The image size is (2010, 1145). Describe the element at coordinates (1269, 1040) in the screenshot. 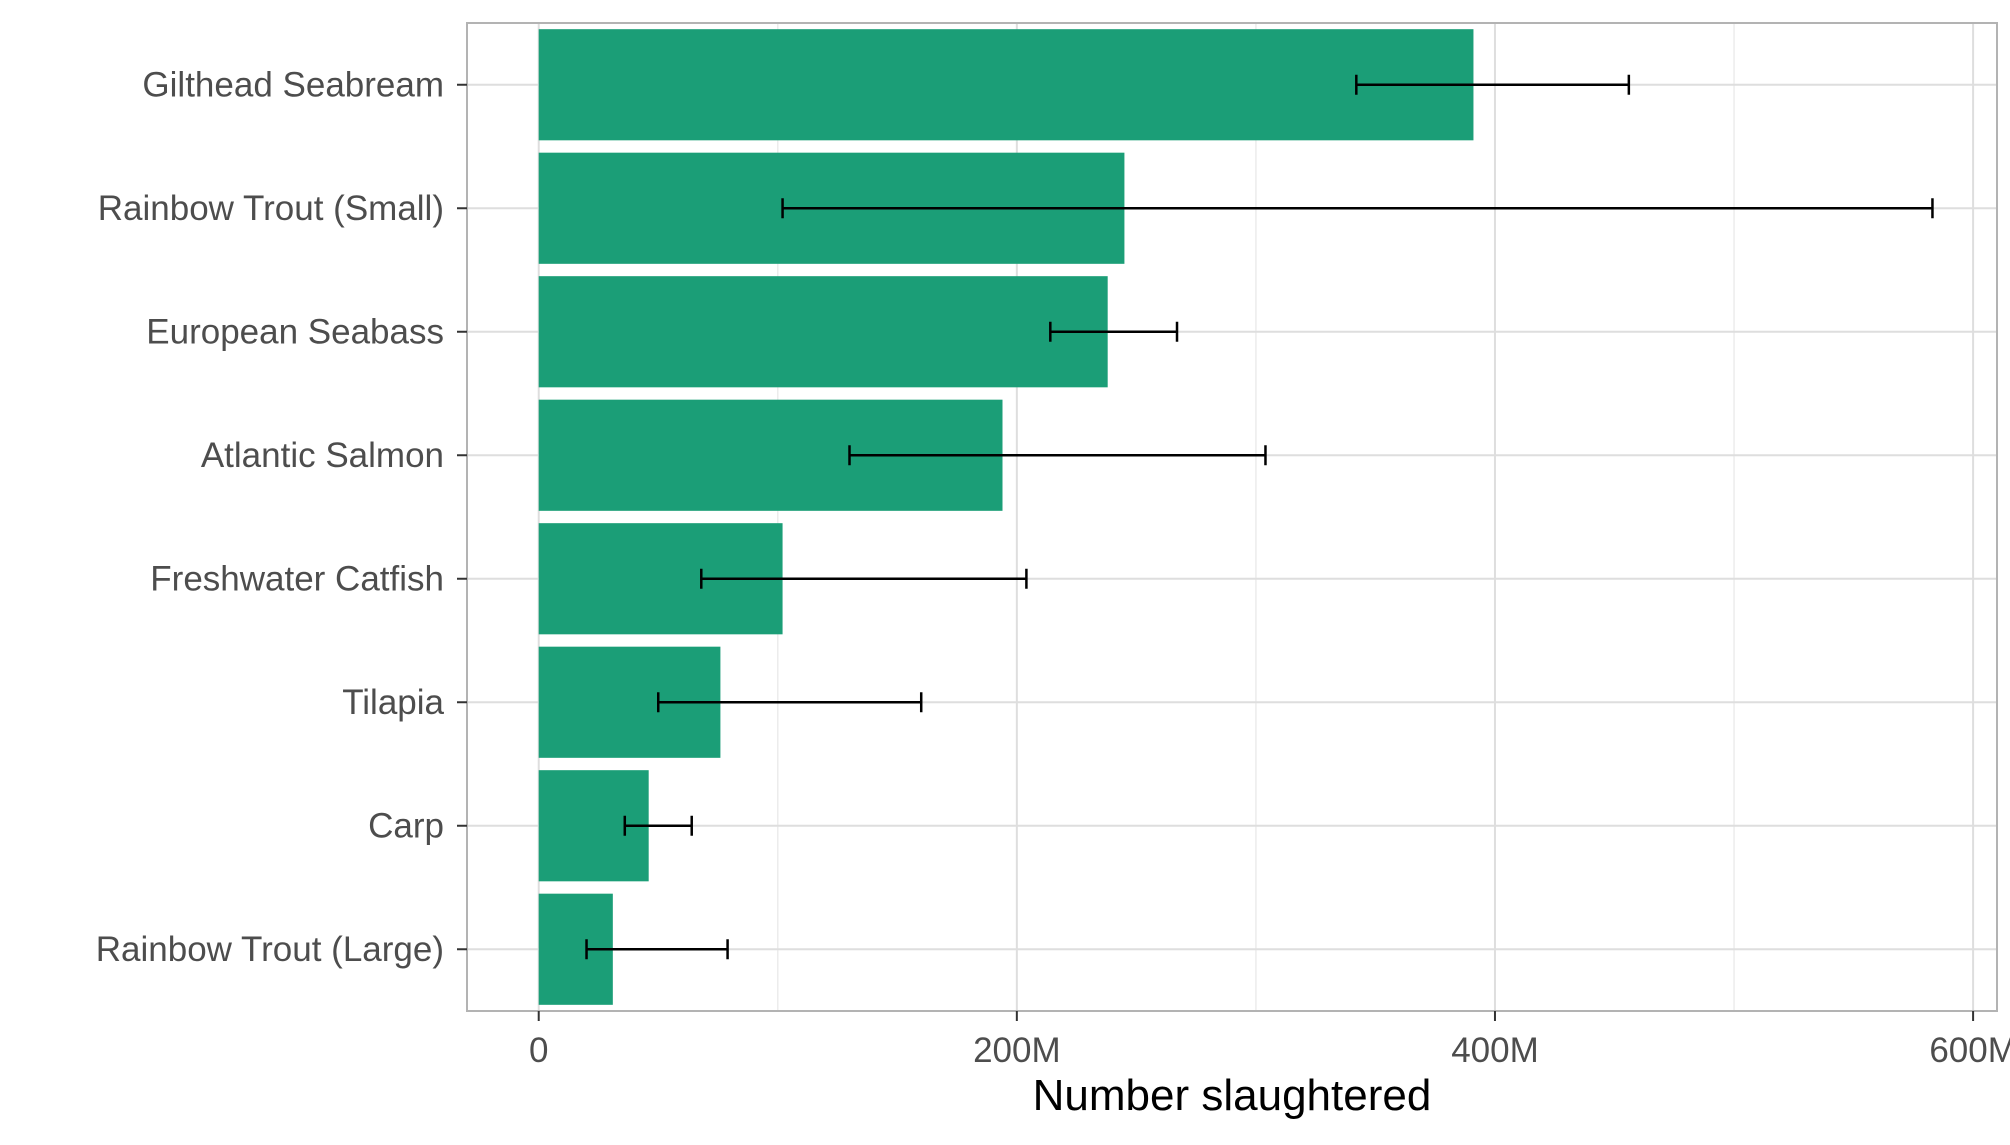

I see `x-axis: 0 200M 400M 600M` at that location.